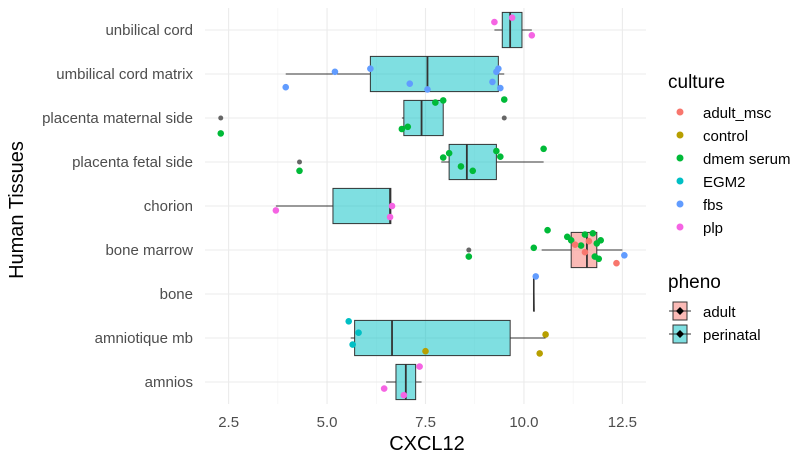 This screenshot has width=811, height=461. I want to click on y-tick-label: unbilical cord, so click(149, 30).